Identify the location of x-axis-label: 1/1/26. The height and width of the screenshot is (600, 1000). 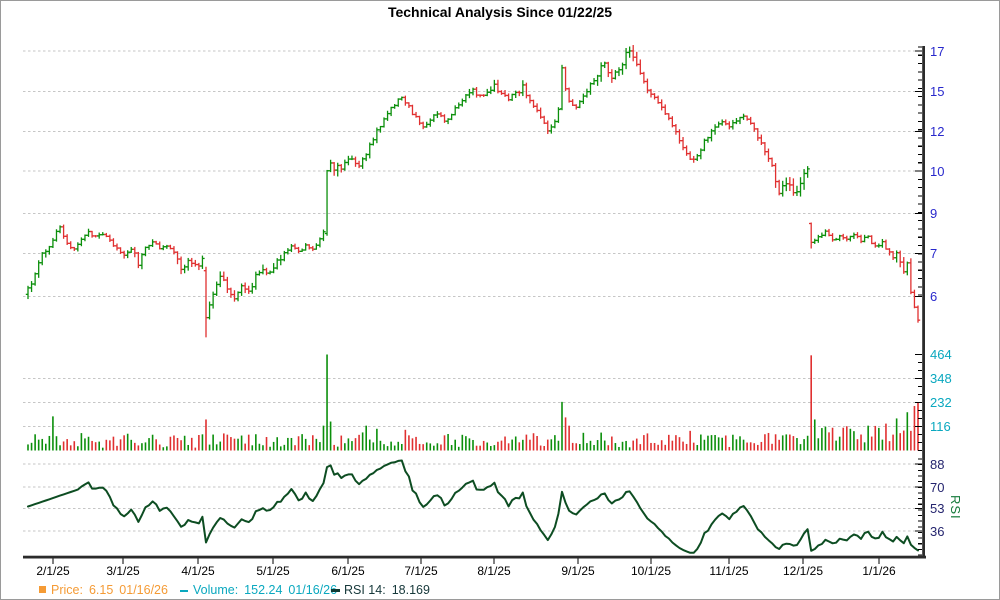
(879, 571).